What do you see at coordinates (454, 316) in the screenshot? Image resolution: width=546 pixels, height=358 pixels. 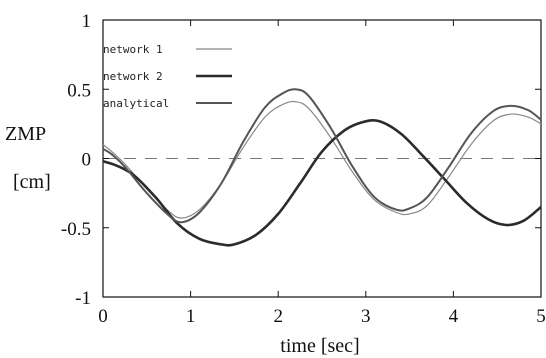 I see `x-tick-label: 4` at bounding box center [454, 316].